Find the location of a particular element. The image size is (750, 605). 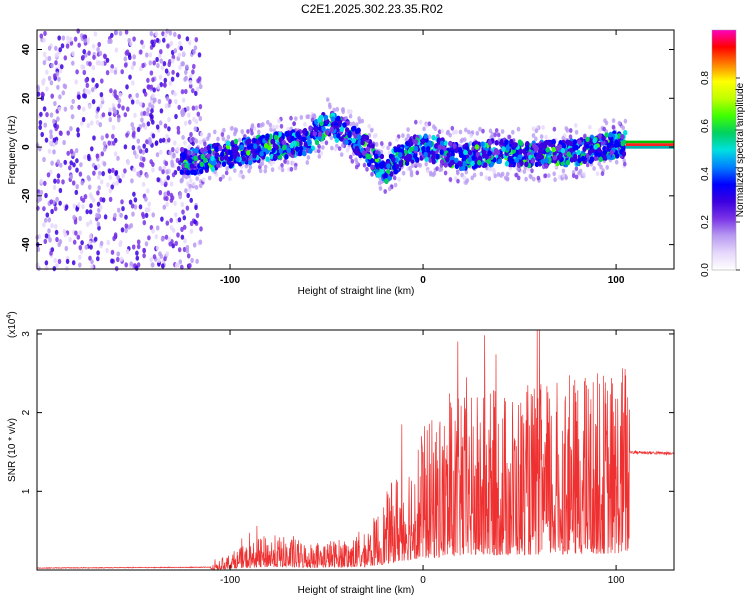

spectrogram-x-tick-label: 100 is located at coordinates (616, 280).